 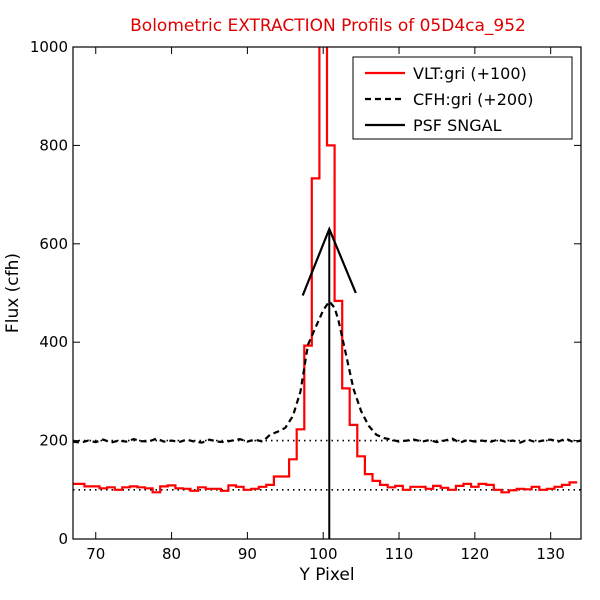 What do you see at coordinates (63, 539) in the screenshot?
I see `y-tick-label-0: 0` at bounding box center [63, 539].